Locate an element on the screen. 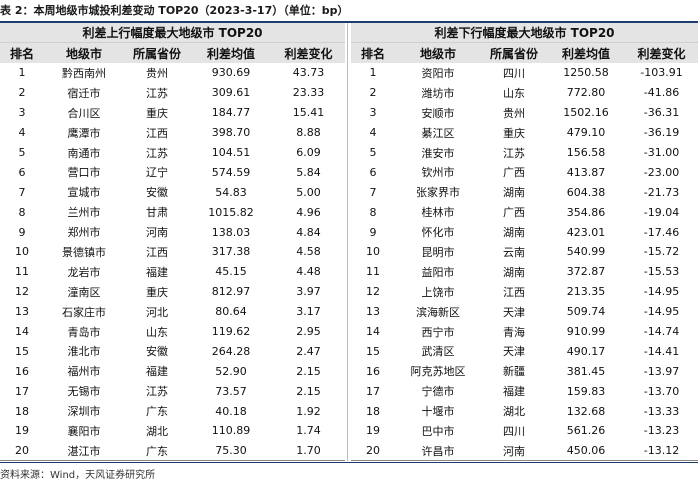 This screenshot has height=488, width=698. rank-cell: 6 is located at coordinates (22, 172).